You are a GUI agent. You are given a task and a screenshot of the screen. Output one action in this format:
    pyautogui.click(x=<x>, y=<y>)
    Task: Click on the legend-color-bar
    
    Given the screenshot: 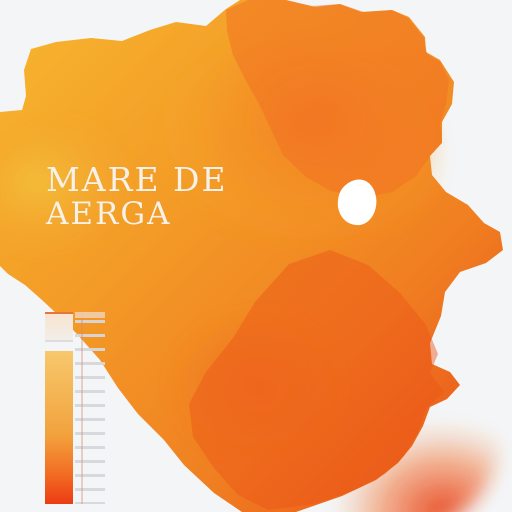 What is the action you would take?
    pyautogui.click(x=59, y=427)
    